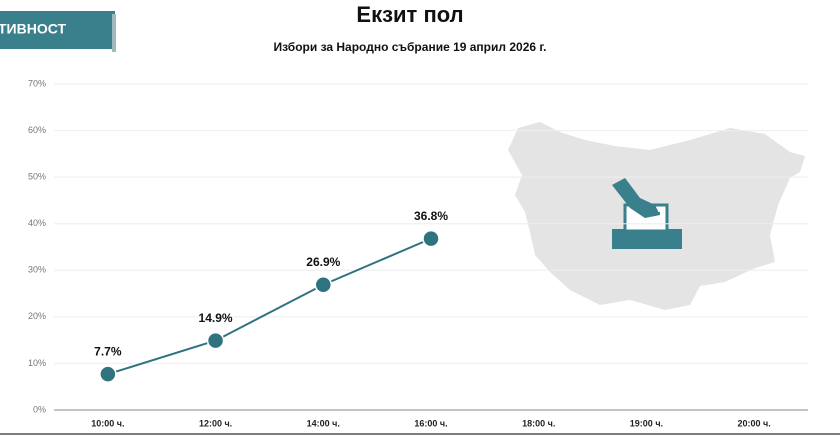 Image resolution: width=840 pixels, height=437 pixels. I want to click on x-tick-label: 16:00 ч., so click(430, 423).